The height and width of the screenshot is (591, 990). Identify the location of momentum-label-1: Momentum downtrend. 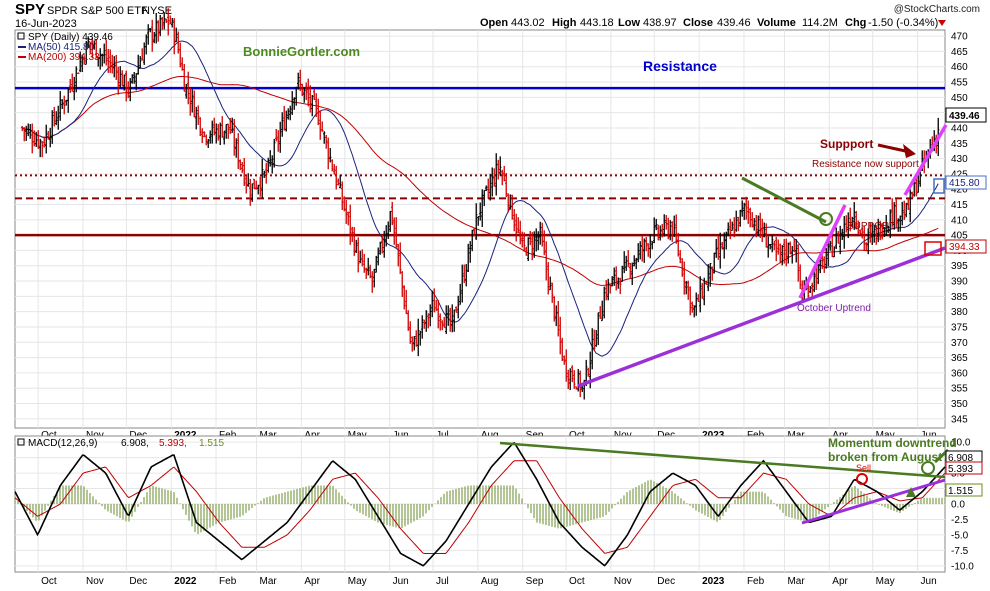
(892, 443).